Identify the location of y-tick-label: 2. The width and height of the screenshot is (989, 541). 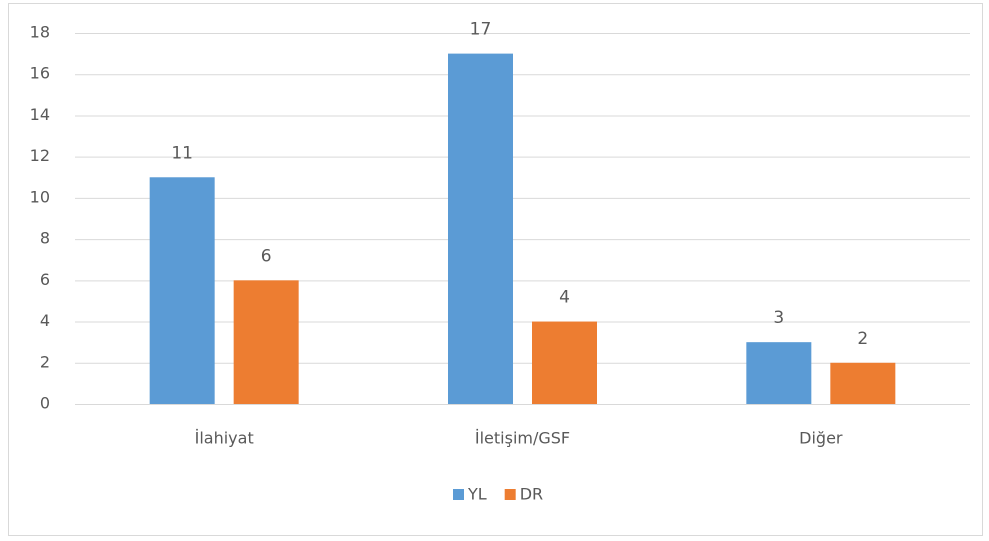
(45, 361).